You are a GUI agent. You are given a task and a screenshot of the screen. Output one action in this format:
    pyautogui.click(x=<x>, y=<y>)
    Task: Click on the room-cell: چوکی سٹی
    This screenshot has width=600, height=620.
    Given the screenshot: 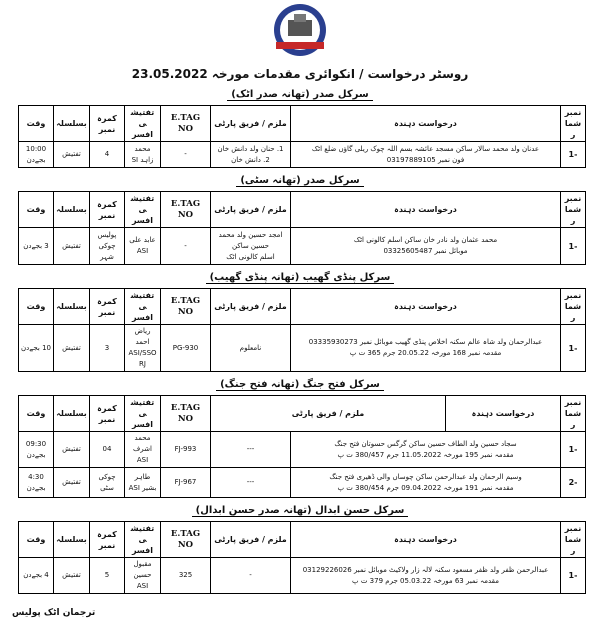 What is the action you would take?
    pyautogui.click(x=107, y=482)
    